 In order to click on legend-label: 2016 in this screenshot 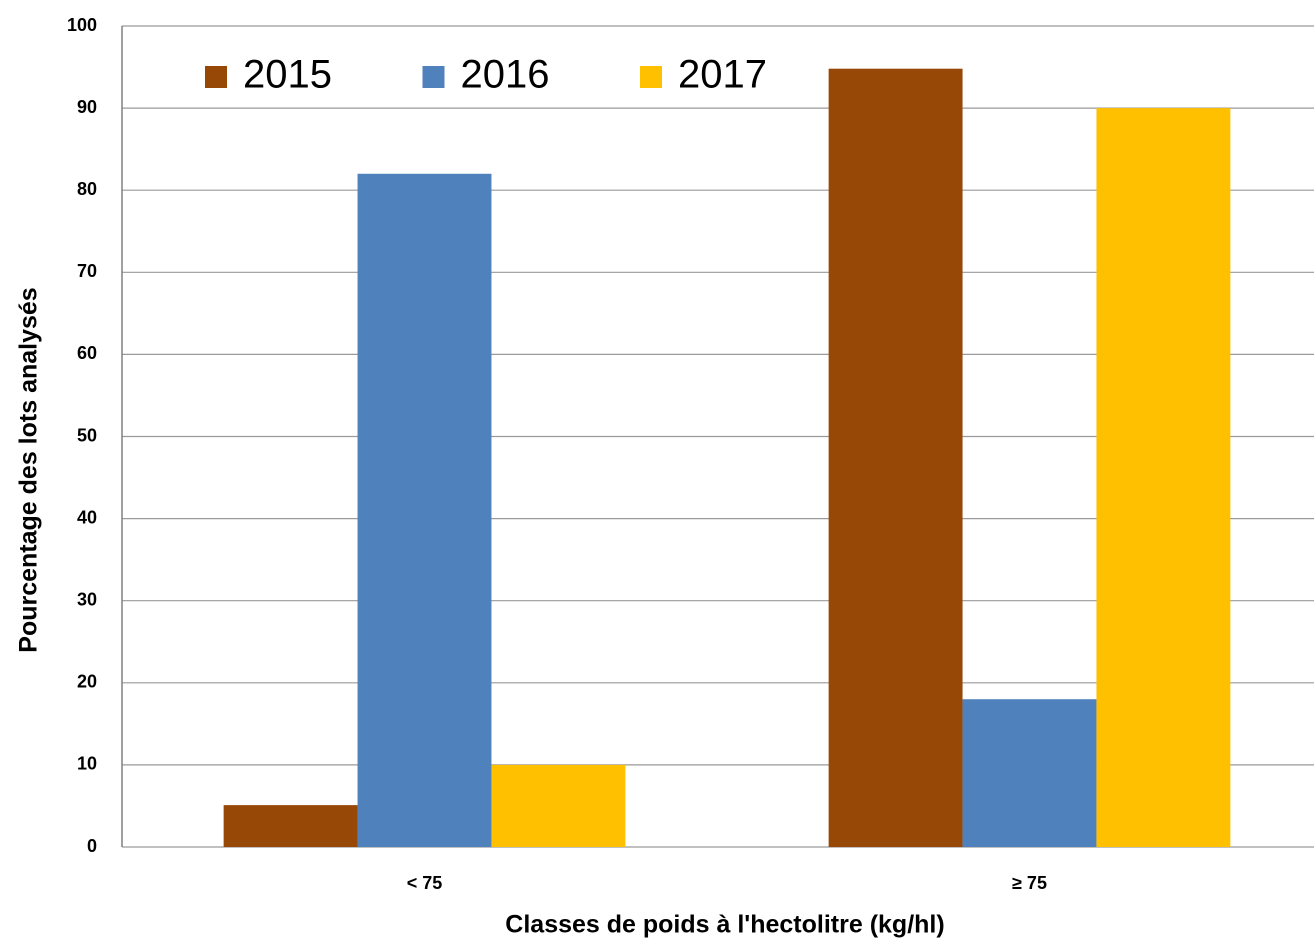, I will do `click(505, 75)`.